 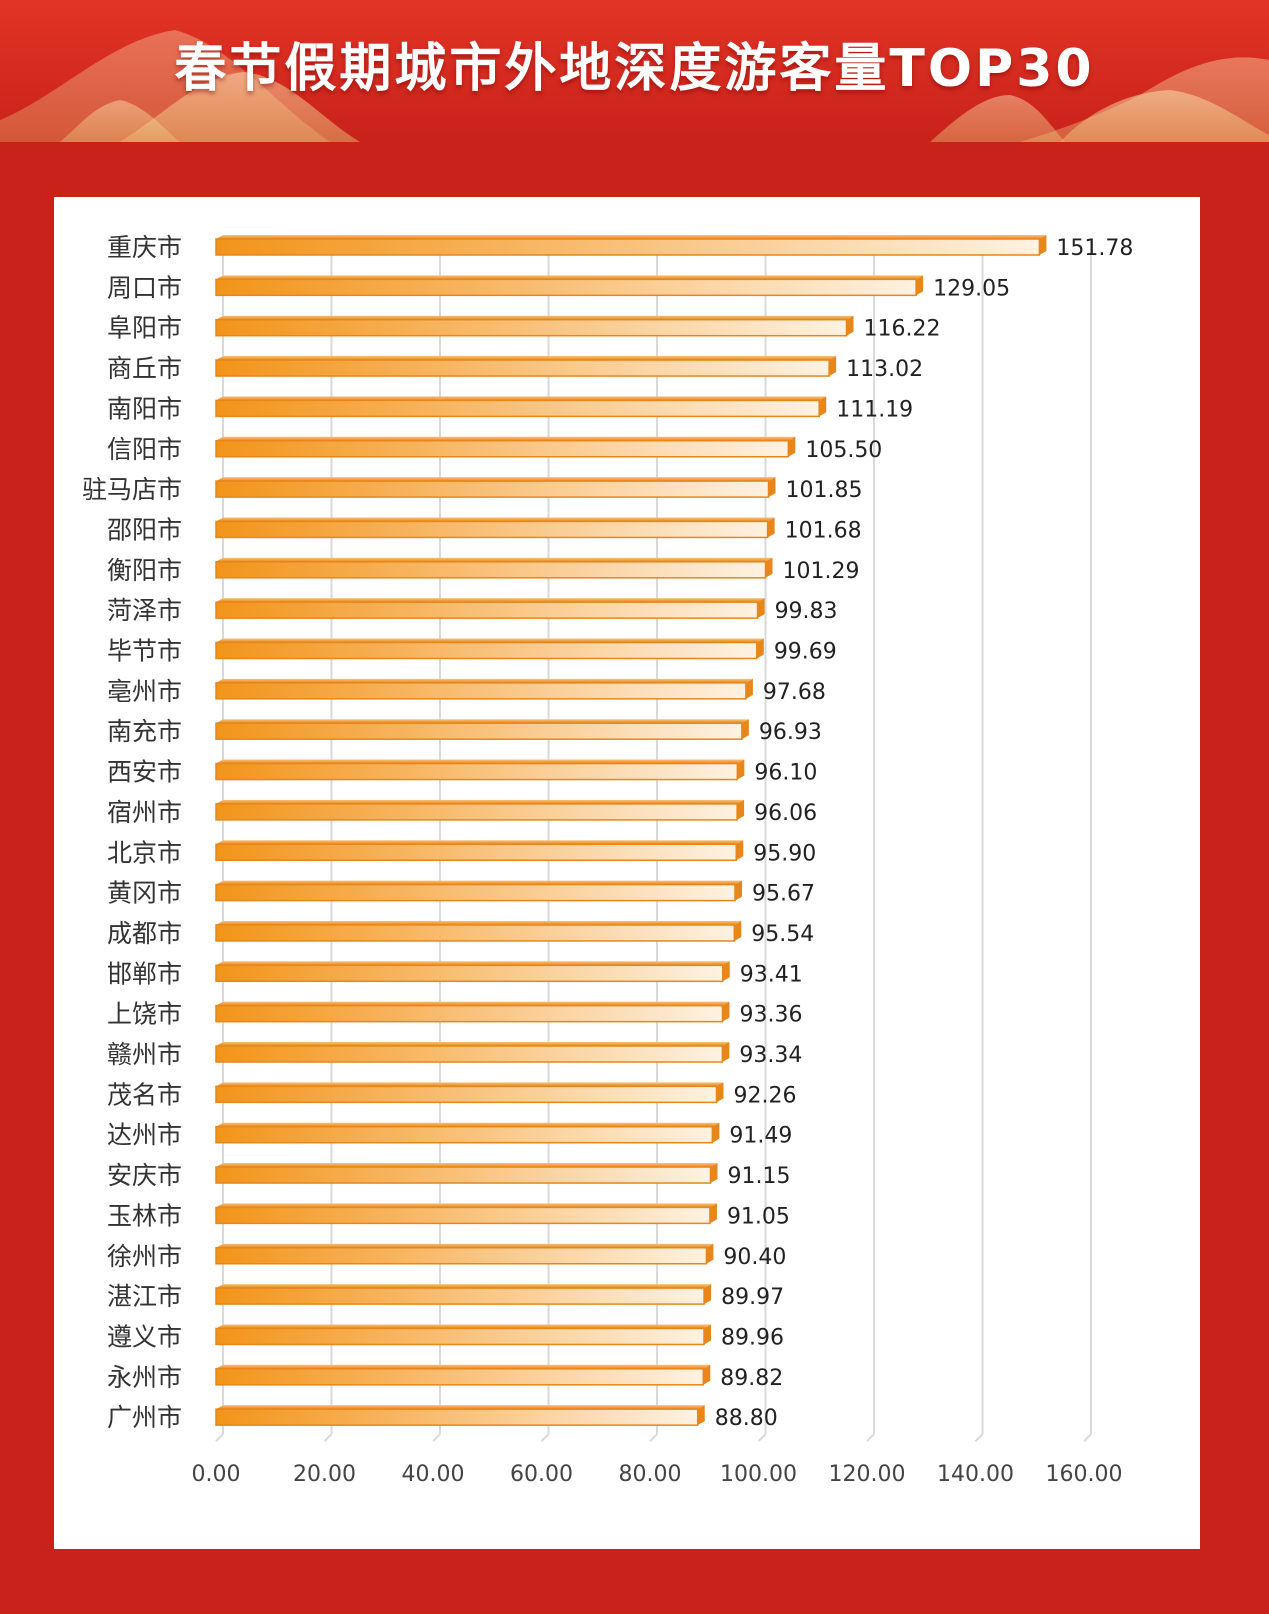 What do you see at coordinates (806, 611) in the screenshot?
I see `data-label: 99.83` at bounding box center [806, 611].